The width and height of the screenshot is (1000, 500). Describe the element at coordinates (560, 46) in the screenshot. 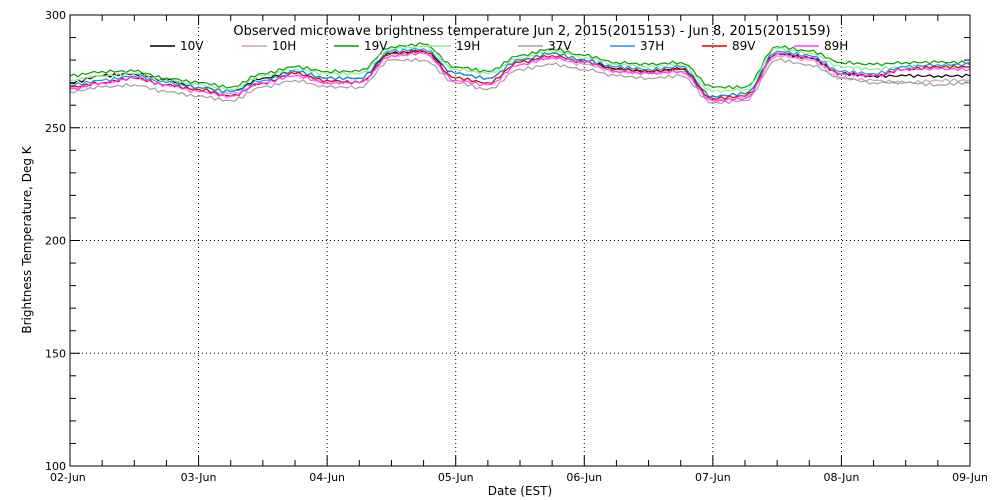

I see `legend-label-37v: 37V` at that location.